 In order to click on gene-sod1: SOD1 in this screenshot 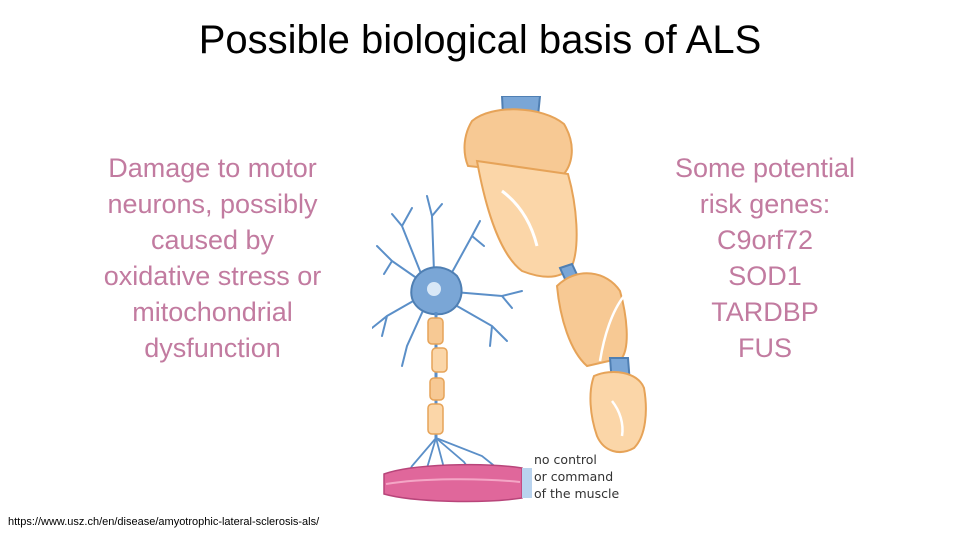, I will do `click(765, 276)`.